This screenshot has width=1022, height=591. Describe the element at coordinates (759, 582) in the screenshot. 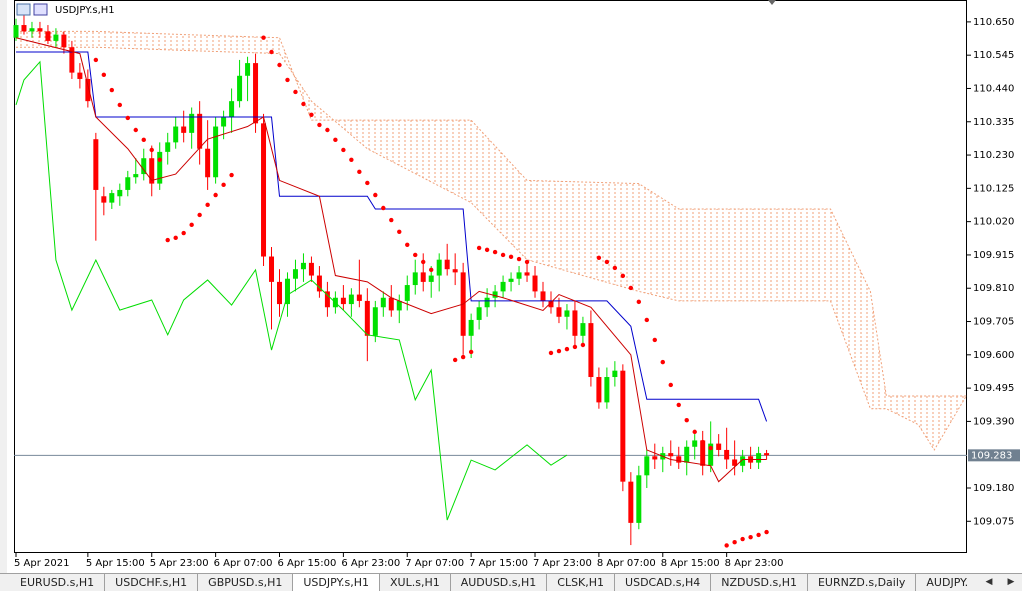

I see `chart-tab: NZDUSD.s,H1` at that location.